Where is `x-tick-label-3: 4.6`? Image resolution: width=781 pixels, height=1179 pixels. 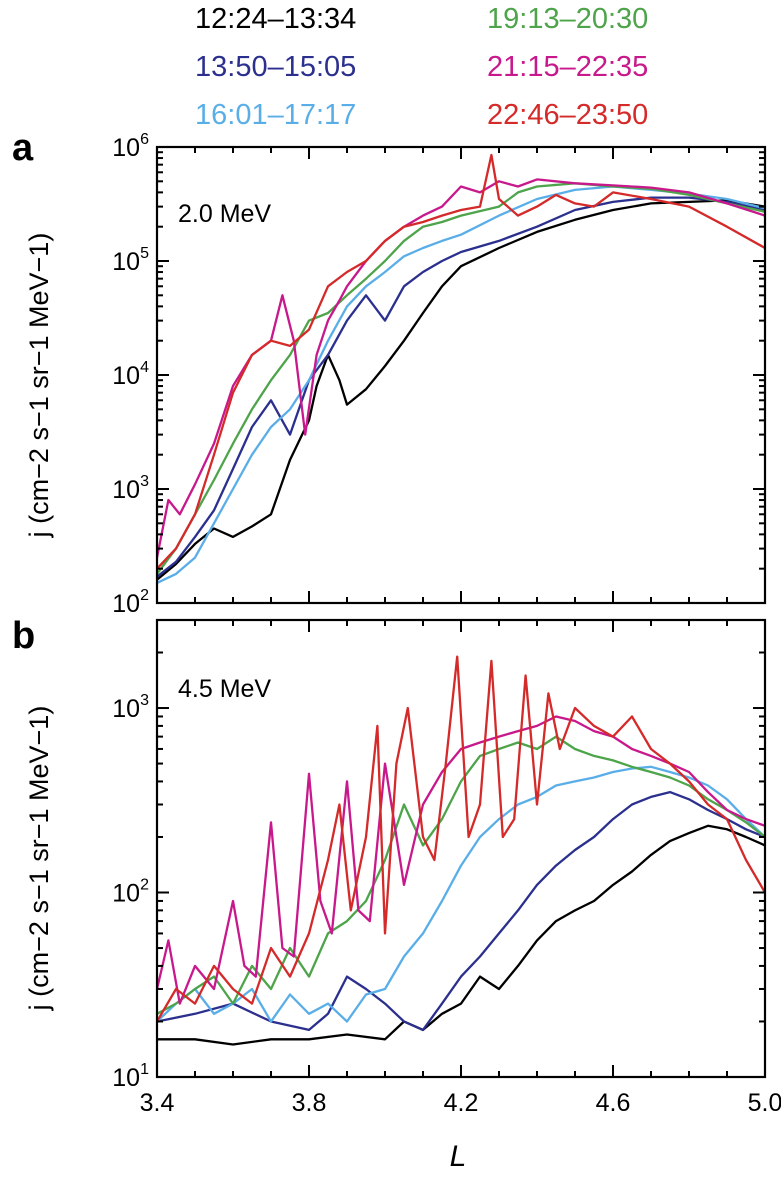 x-tick-label-3: 4.6 is located at coordinates (613, 1103).